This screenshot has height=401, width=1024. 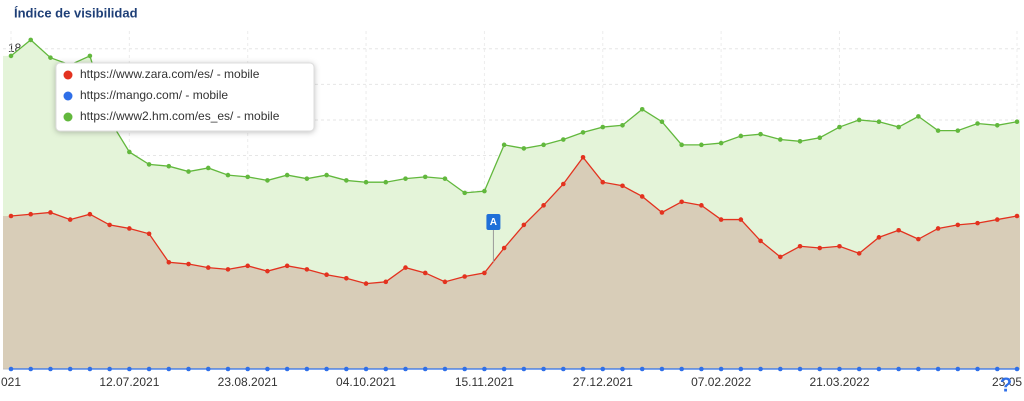 What do you see at coordinates (11, 382) in the screenshot?
I see `x-tick-label: 021` at bounding box center [11, 382].